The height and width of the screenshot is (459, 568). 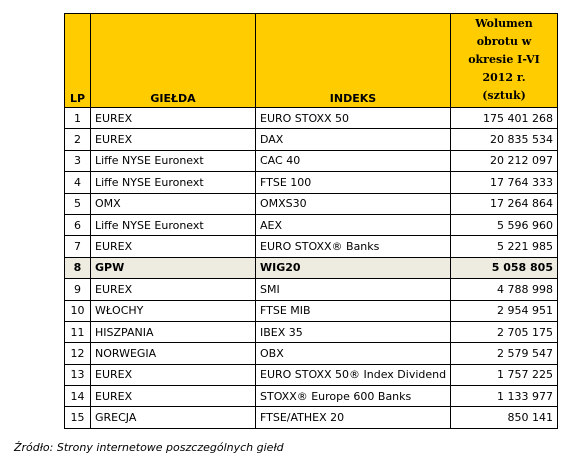 I want to click on cell-lp: 12, so click(x=77, y=353).